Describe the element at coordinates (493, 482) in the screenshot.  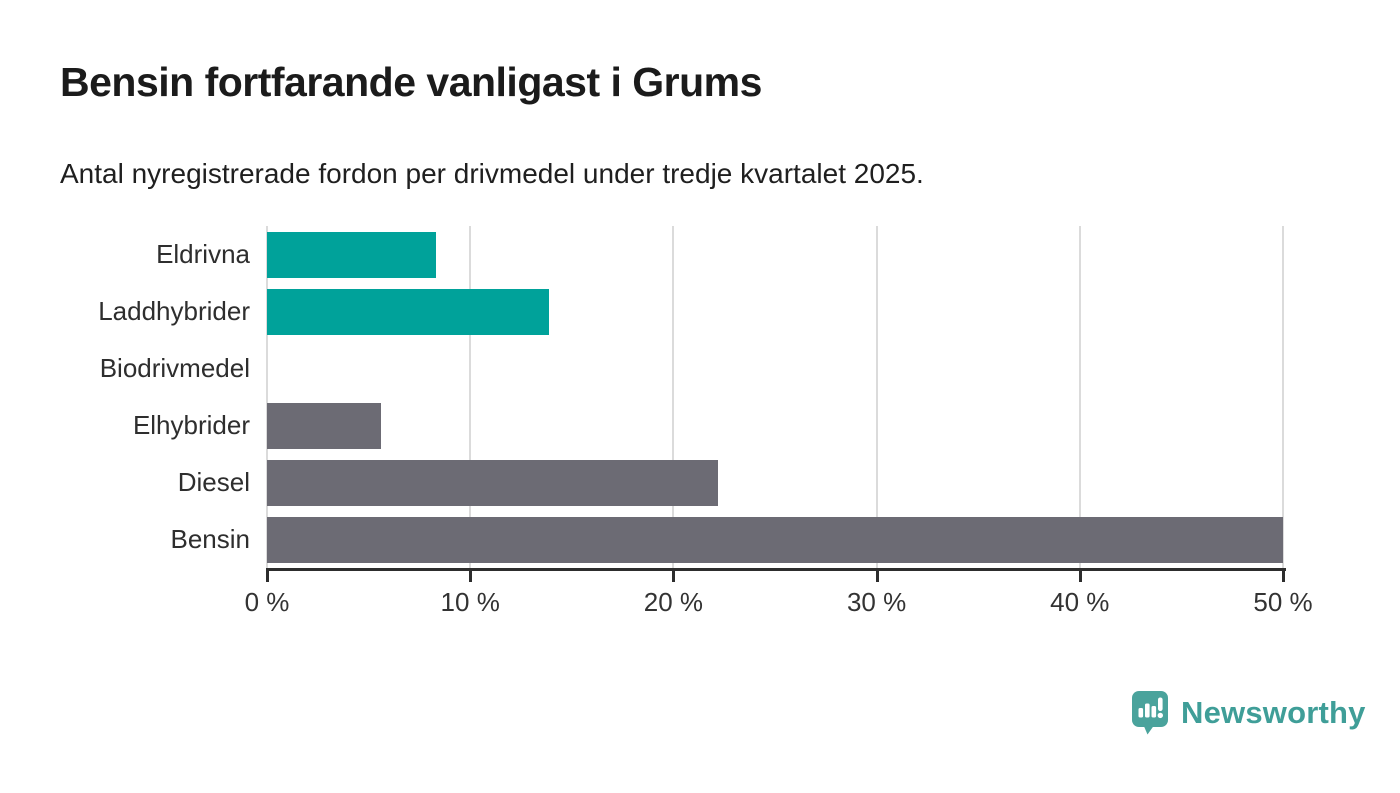
I see `bar-diesel` at that location.